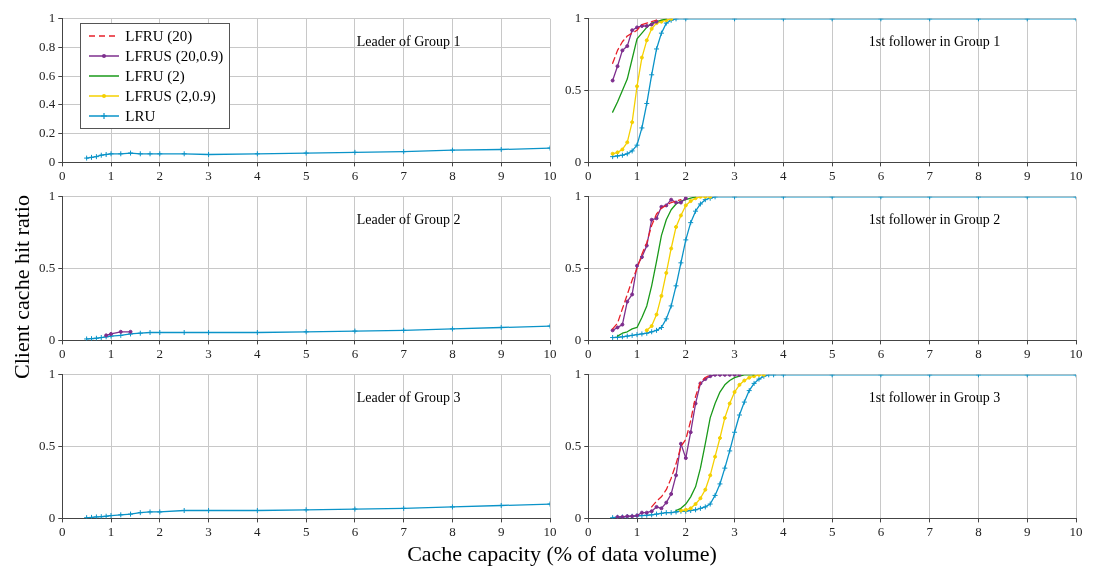 The height and width of the screenshot is (571, 1097). I want to click on y-axis-title: Client cache hit ratio, so click(22, 287).